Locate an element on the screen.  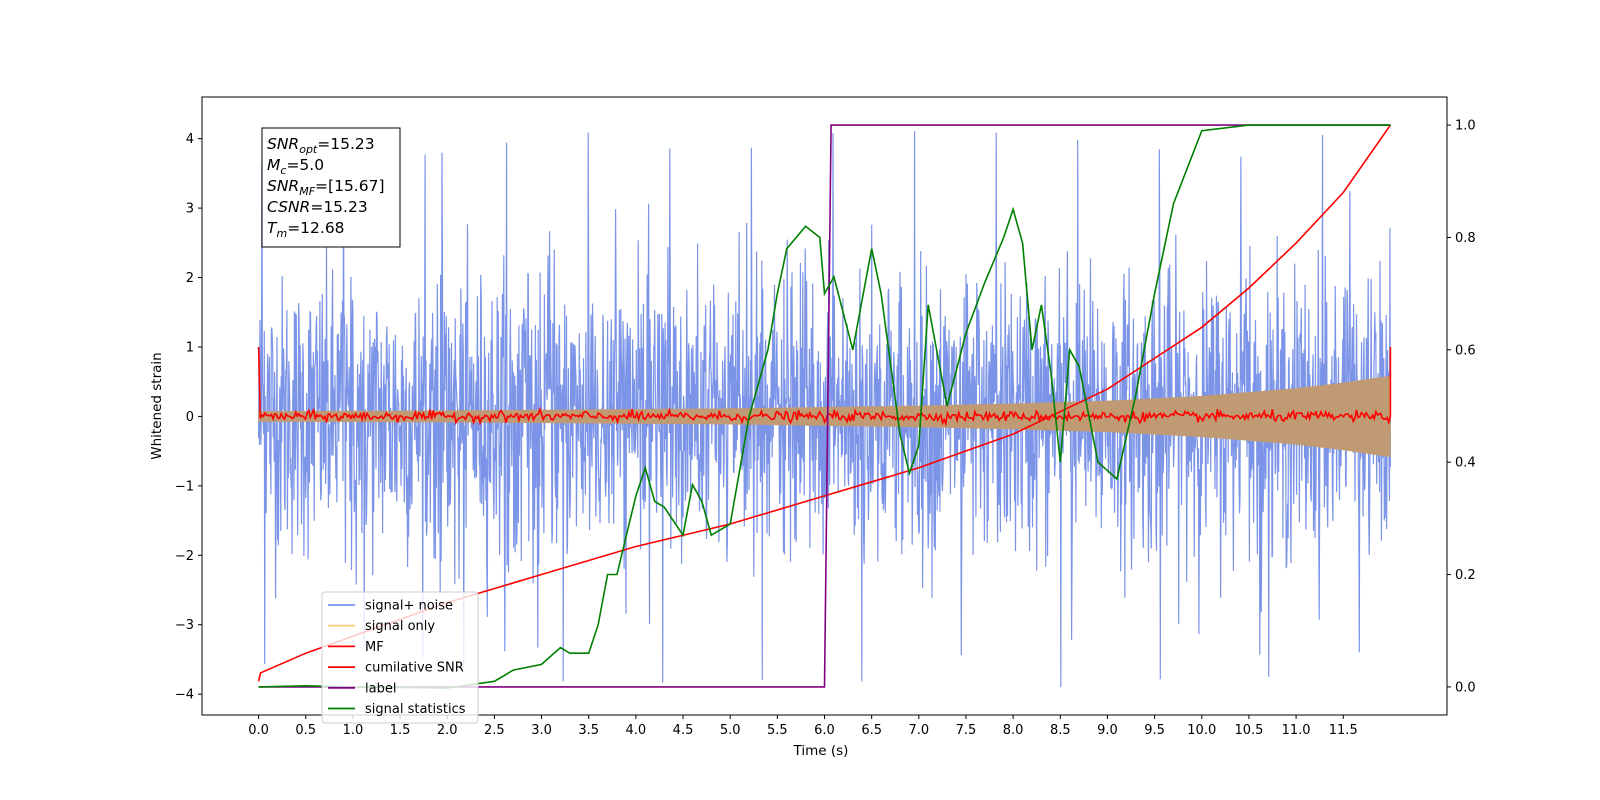
y-tick-label: 1 is located at coordinates (190, 347).